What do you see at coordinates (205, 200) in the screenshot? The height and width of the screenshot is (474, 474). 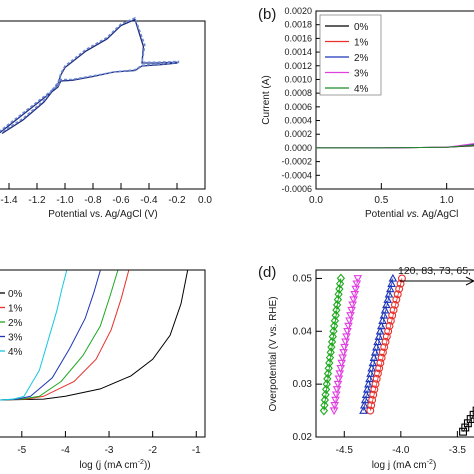 I see `panel-a-xtick-label: 0.0` at bounding box center [205, 200].